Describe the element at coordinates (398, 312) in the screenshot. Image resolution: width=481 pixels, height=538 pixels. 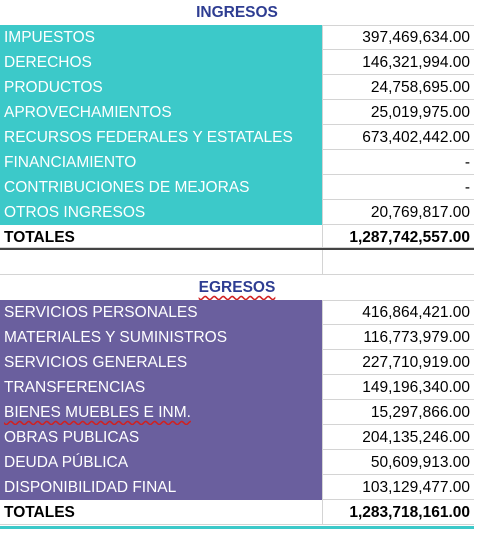
I see `row-amount: 416,864,421.00` at that location.